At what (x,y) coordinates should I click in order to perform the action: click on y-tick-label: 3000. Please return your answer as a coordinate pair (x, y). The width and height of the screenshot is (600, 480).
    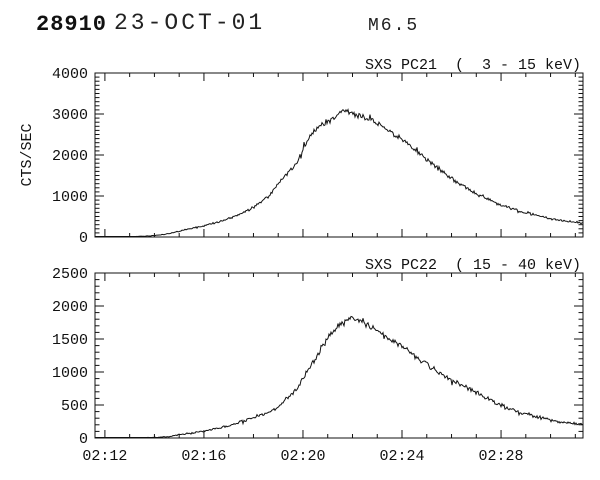
    Looking at the image, I should click on (70, 115).